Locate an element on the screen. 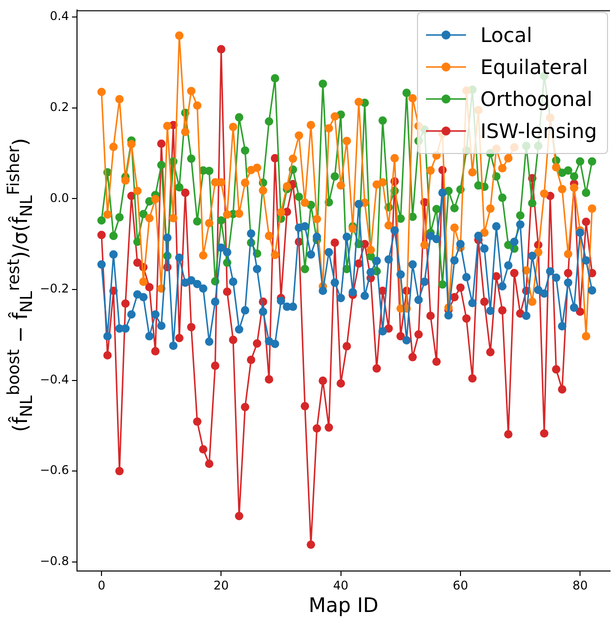 This screenshot has height=619, width=616. x-tick-label: 20 is located at coordinates (221, 585).